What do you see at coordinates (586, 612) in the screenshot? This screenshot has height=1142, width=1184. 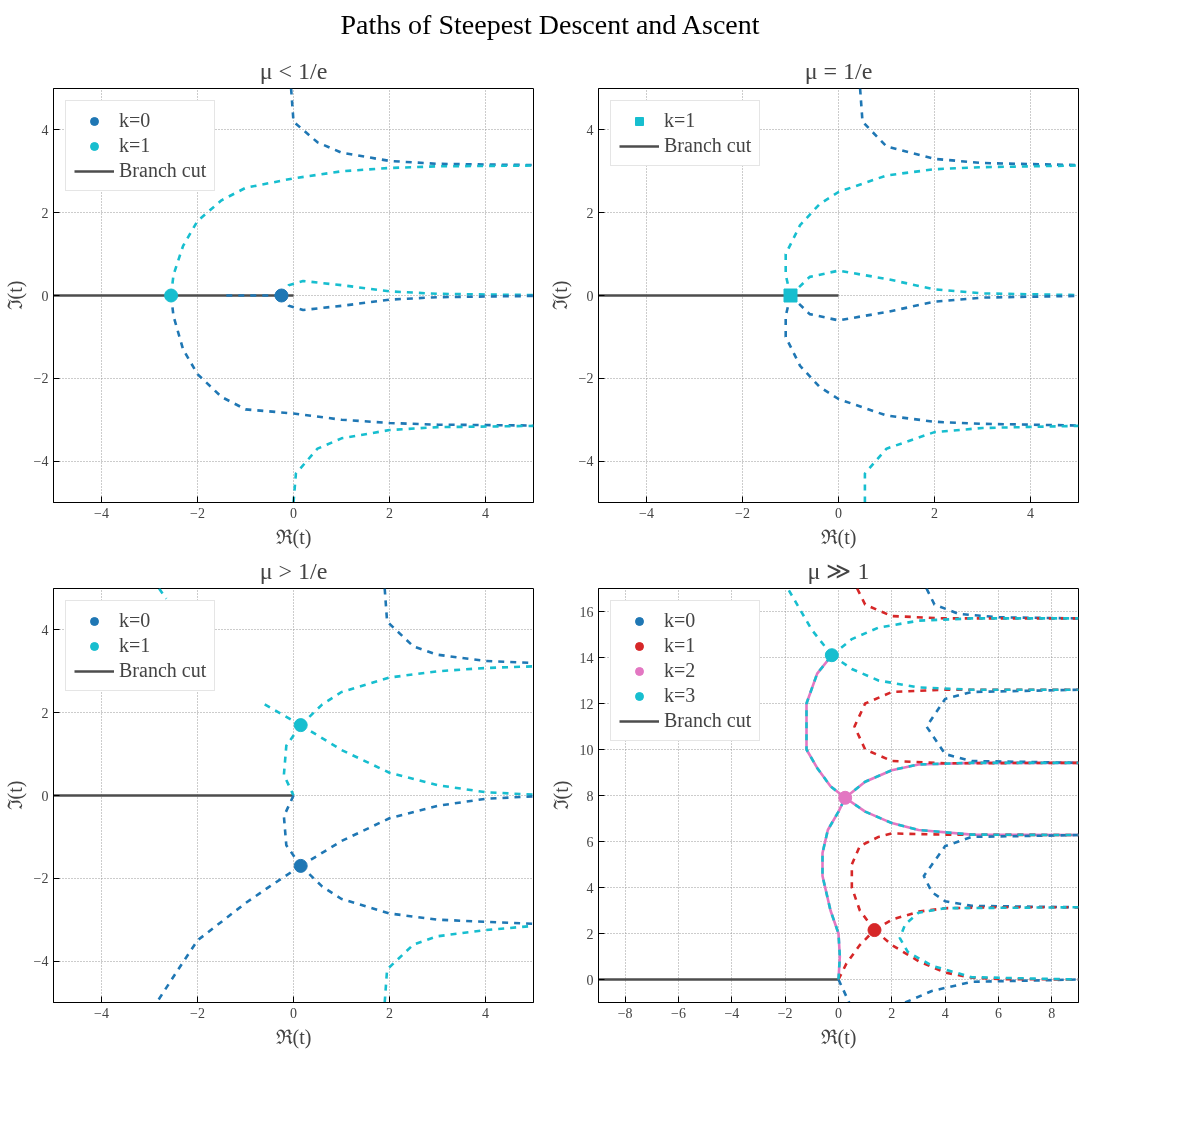 I see `y-tick-label: 16` at bounding box center [586, 612].